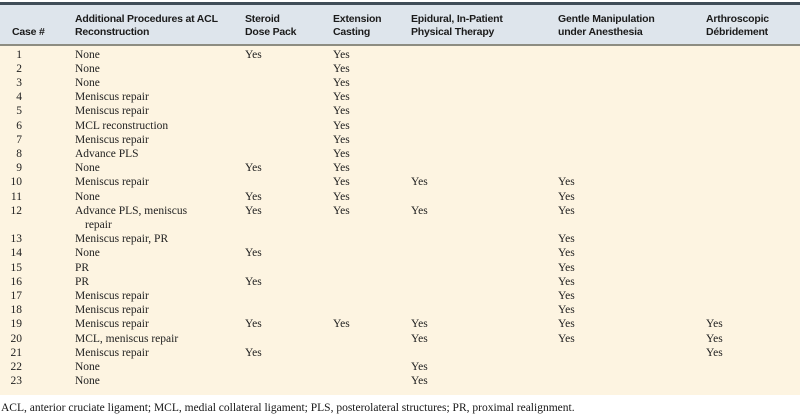 The width and height of the screenshot is (800, 417). I want to click on table-row: 11 None Yes Yes Yes, so click(400, 196).